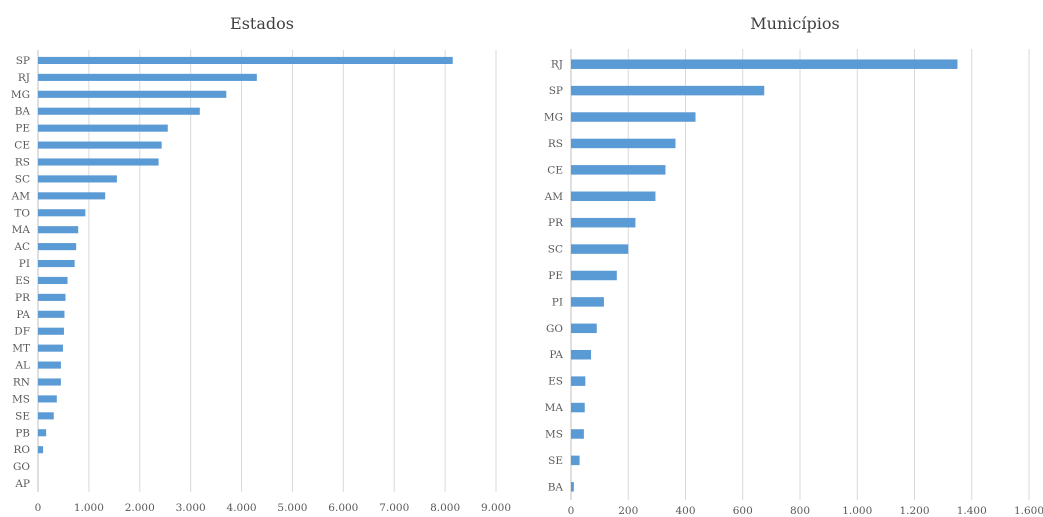 This screenshot has width=1043, height=517. What do you see at coordinates (623, 143) in the screenshot?
I see `bar-rs` at bounding box center [623, 143].